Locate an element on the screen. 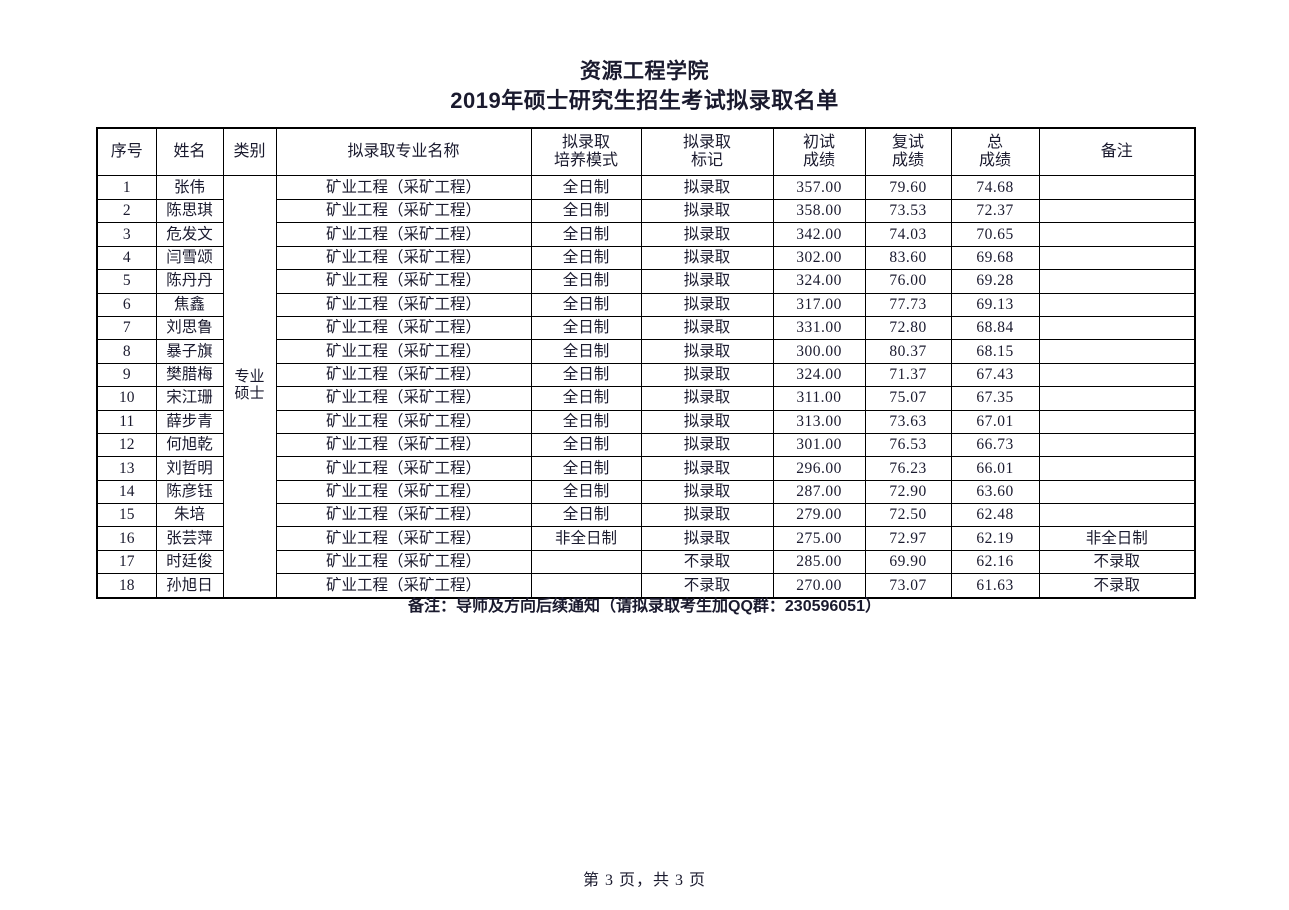 This screenshot has width=1289, height=910. table-row: 6 焦鑫 矿业工程（采矿工程） 全日制 拟录取 317.00 77.73 69.13 is located at coordinates (646, 304).